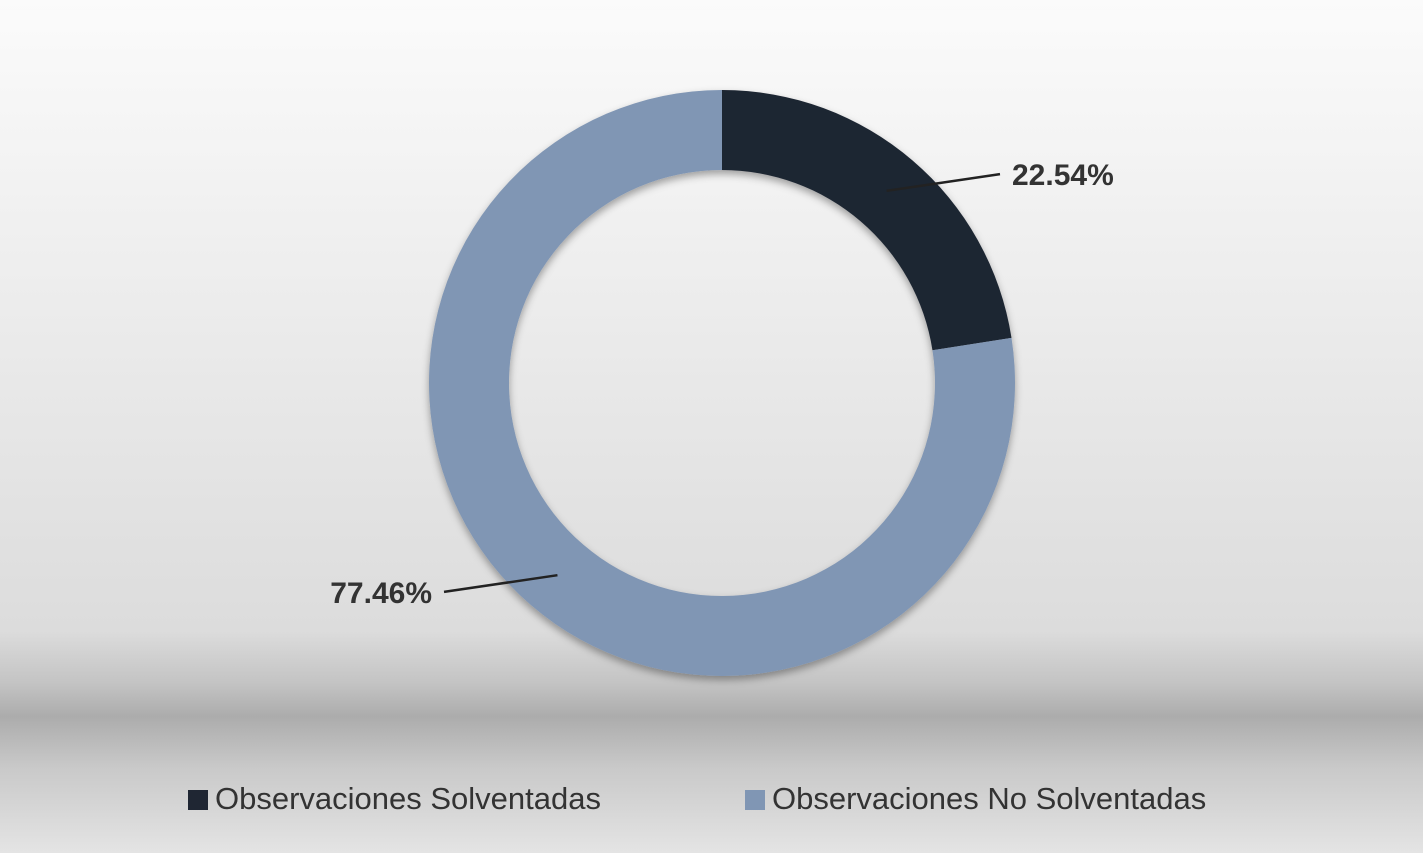  Describe the element at coordinates (381, 593) in the screenshot. I see `data-label: 77.46%` at that location.